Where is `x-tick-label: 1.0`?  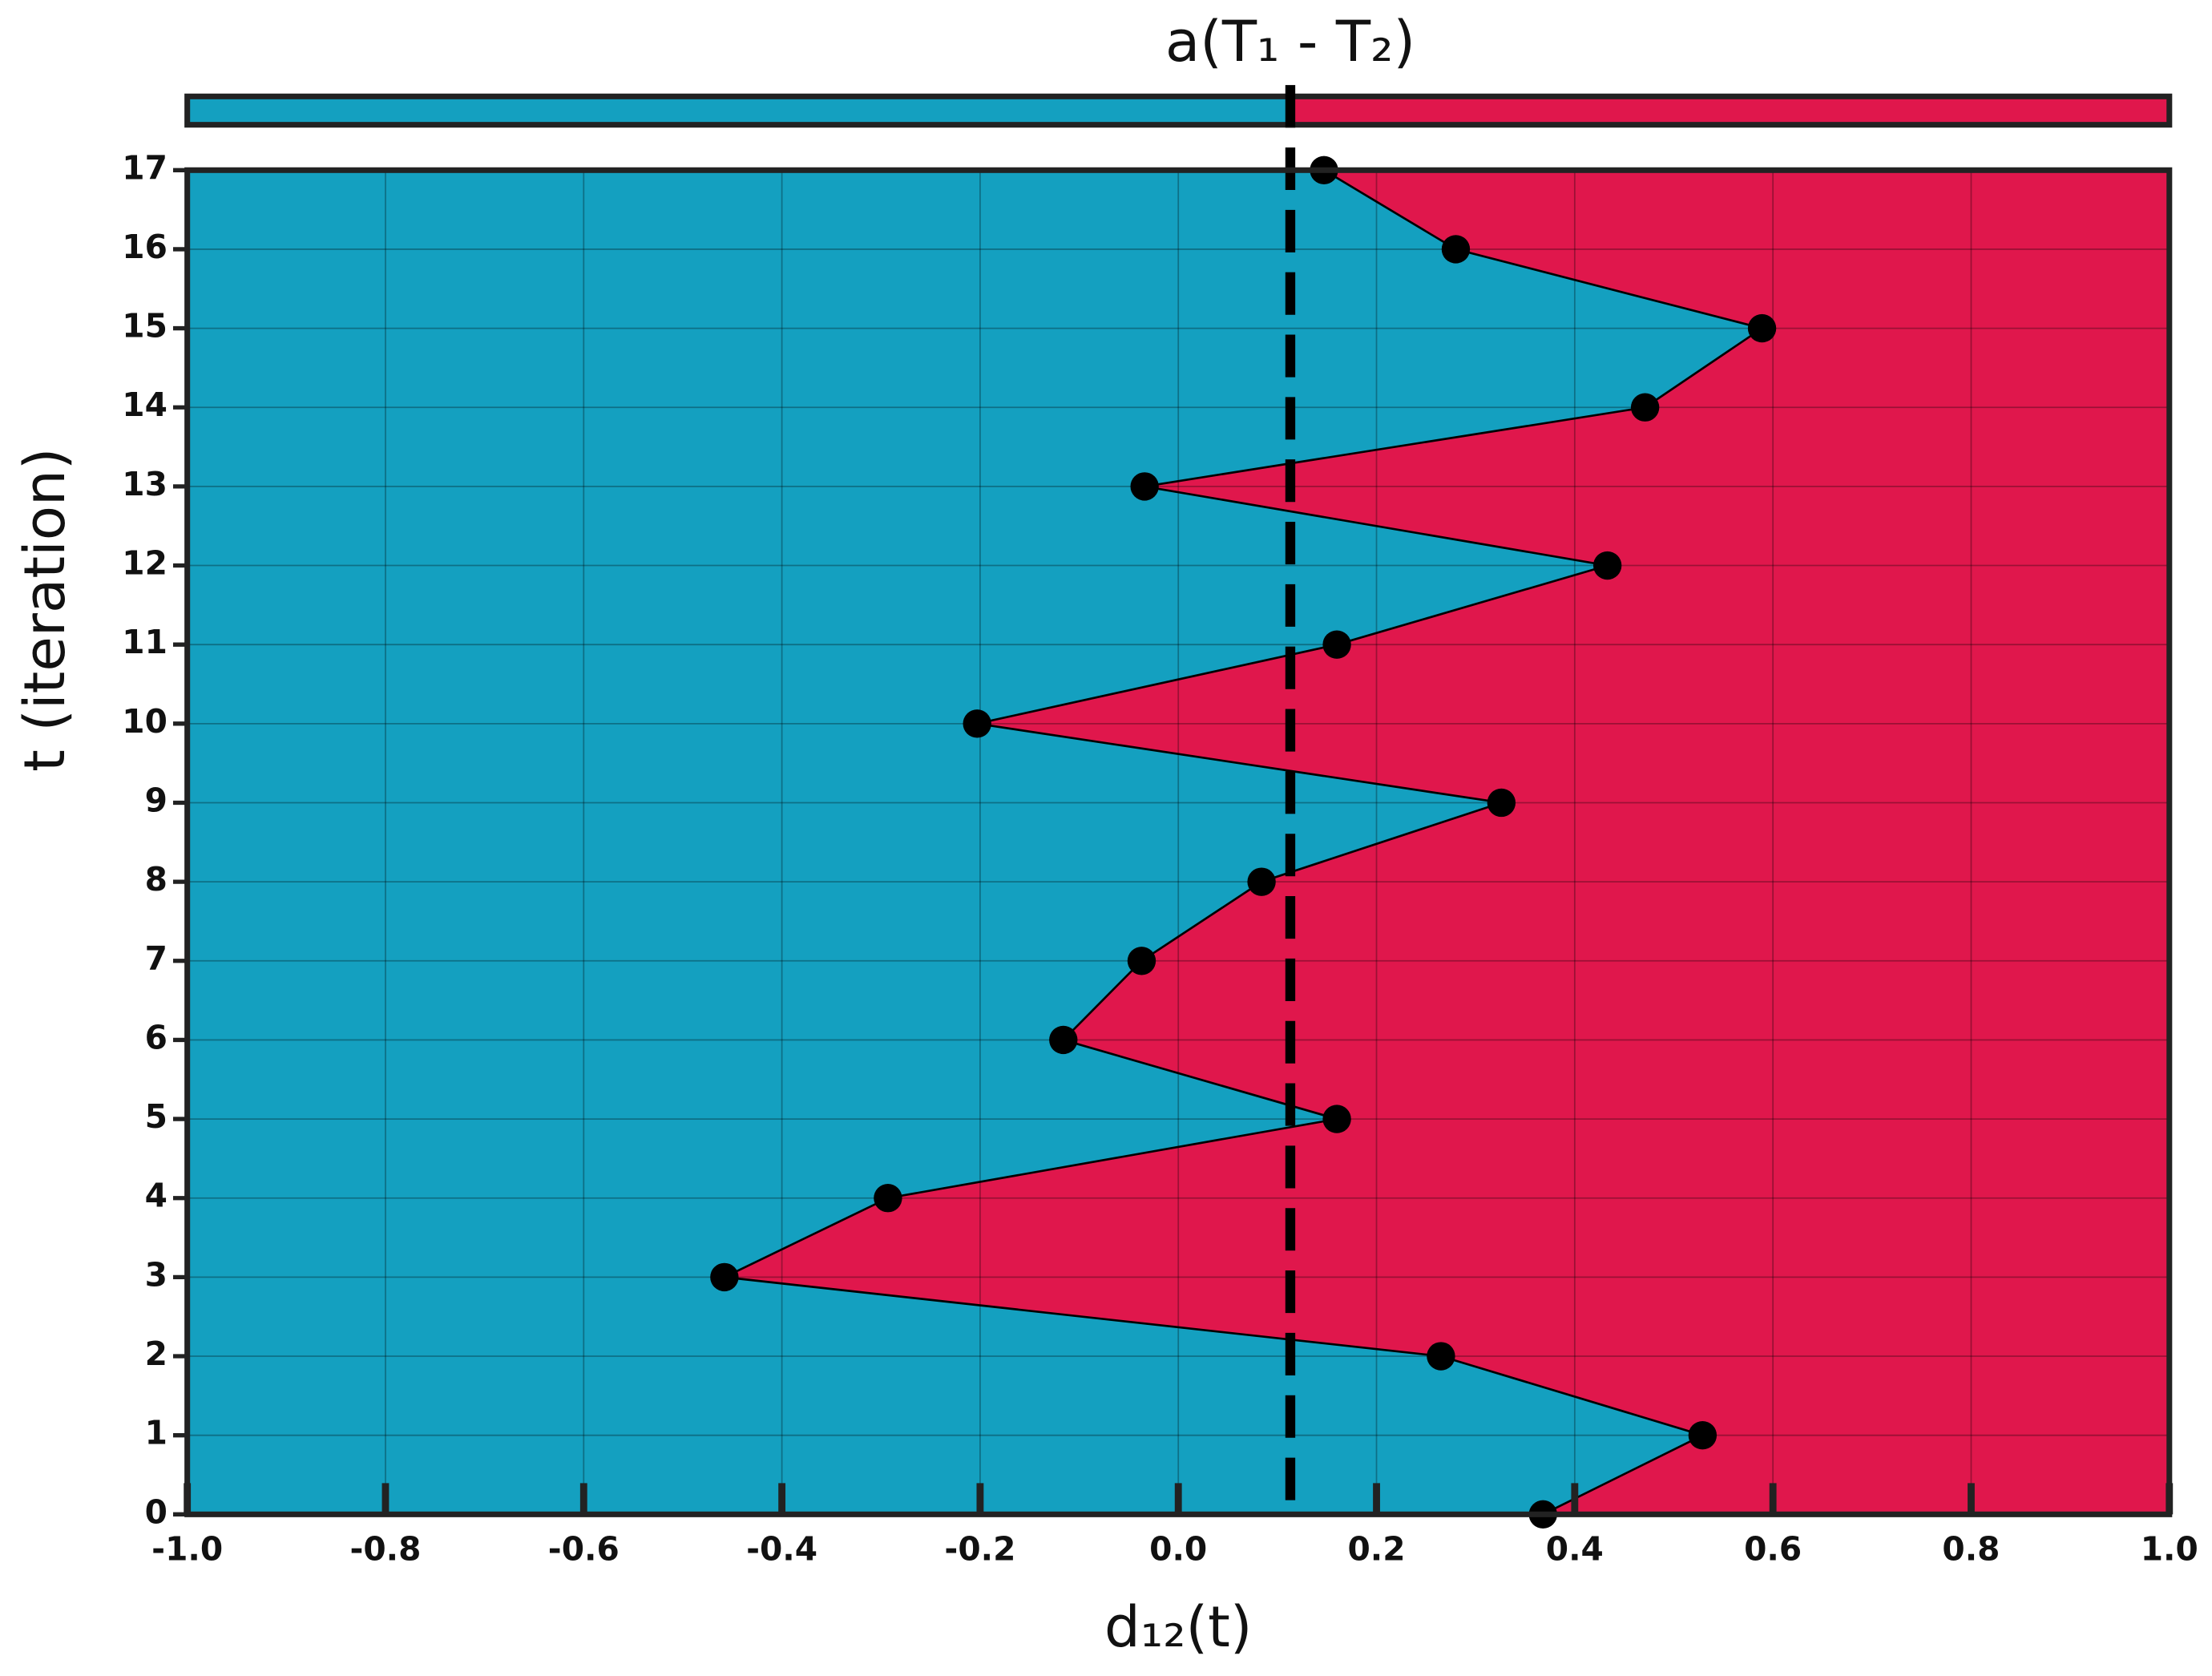
x-tick-label: 1.0 is located at coordinates (2169, 1549).